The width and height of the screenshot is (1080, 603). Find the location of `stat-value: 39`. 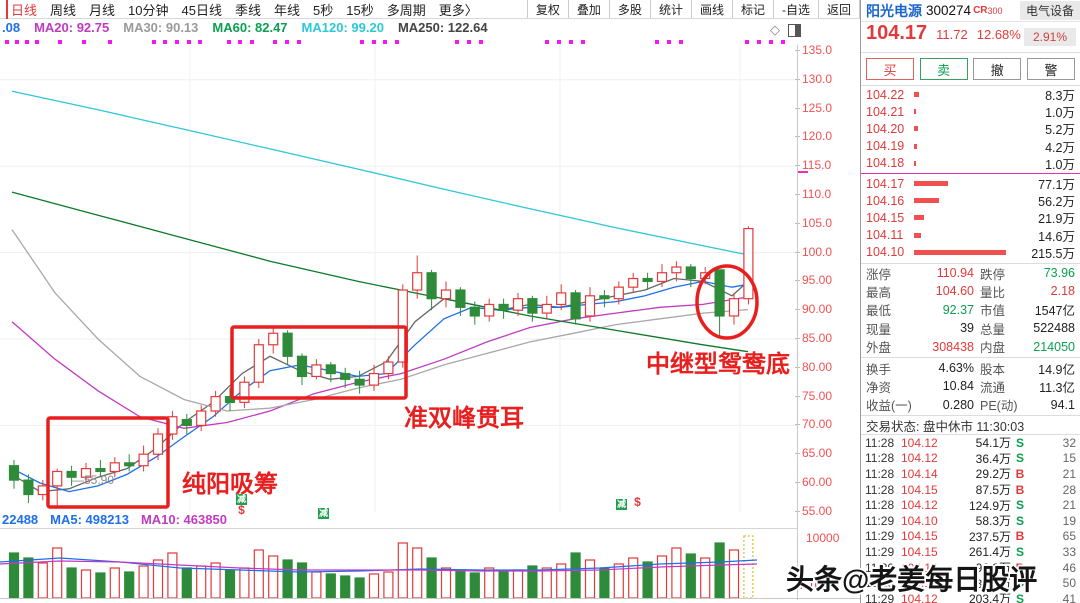

stat-value: 39 is located at coordinates (967, 328).